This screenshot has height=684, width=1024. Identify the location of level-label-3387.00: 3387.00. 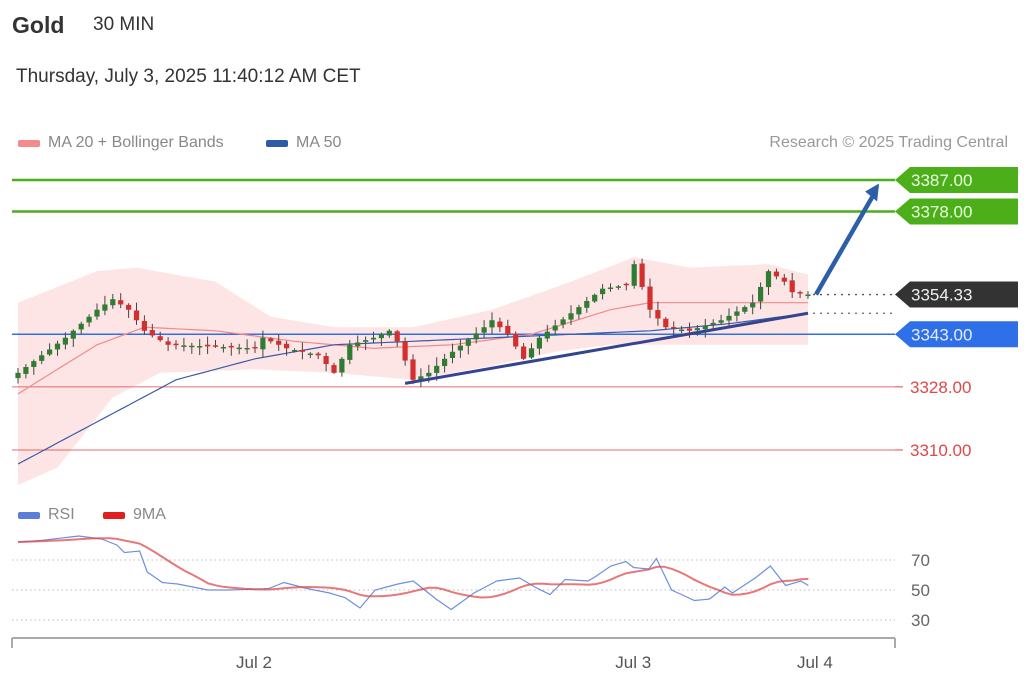
(956, 180).